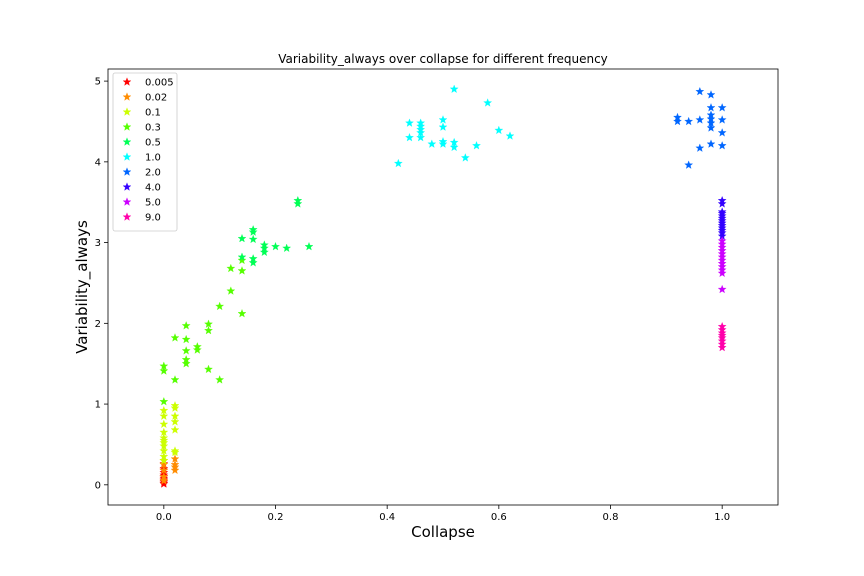 Image resolution: width=864 pixels, height=576 pixels. What do you see at coordinates (153, 173) in the screenshot?
I see `legend-label: 2.0` at bounding box center [153, 173].